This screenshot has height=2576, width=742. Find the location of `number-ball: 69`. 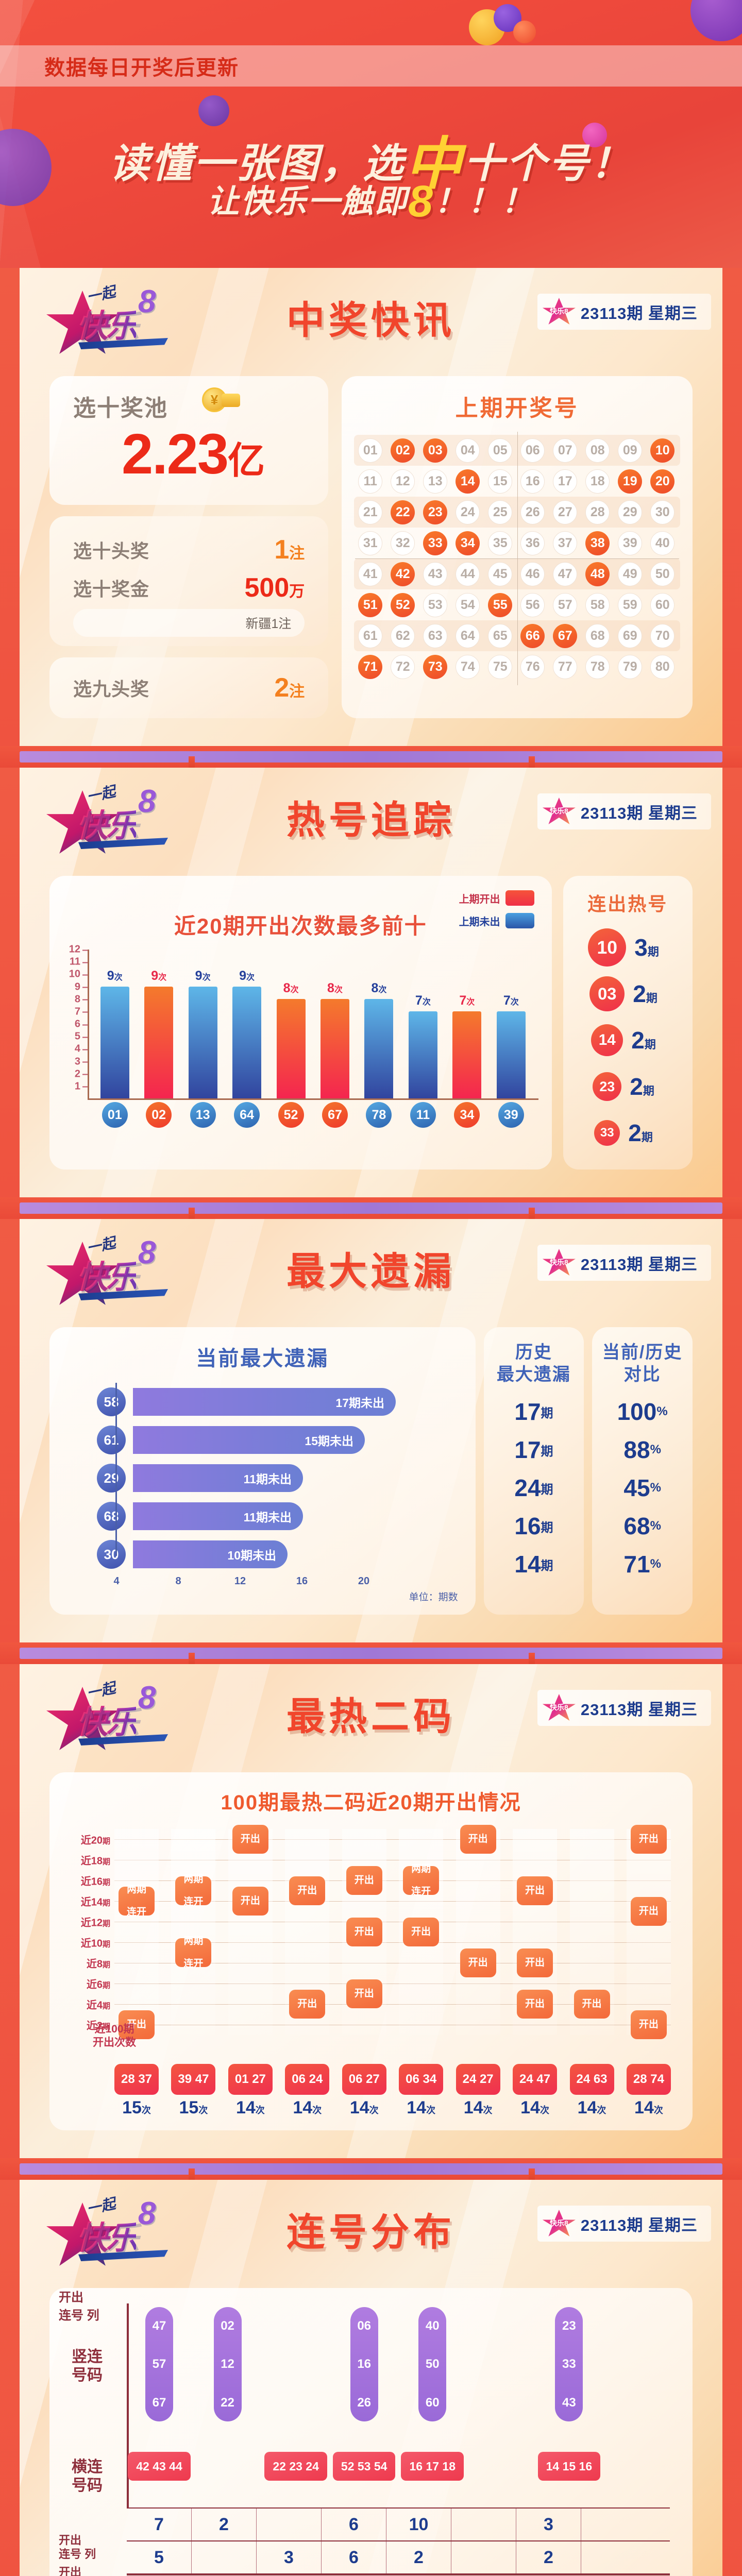

number-ball: 69 is located at coordinates (630, 635).